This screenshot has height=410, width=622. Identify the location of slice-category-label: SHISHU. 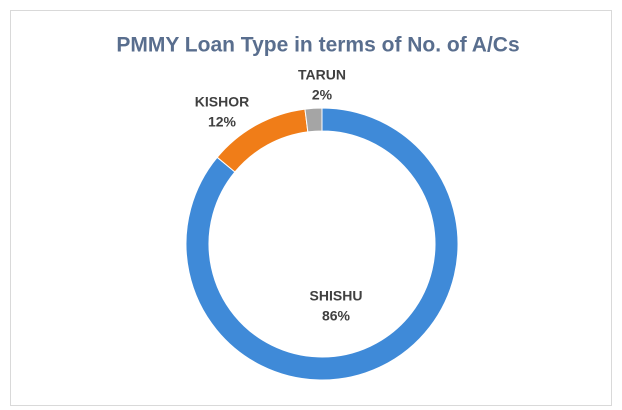
(336, 296).